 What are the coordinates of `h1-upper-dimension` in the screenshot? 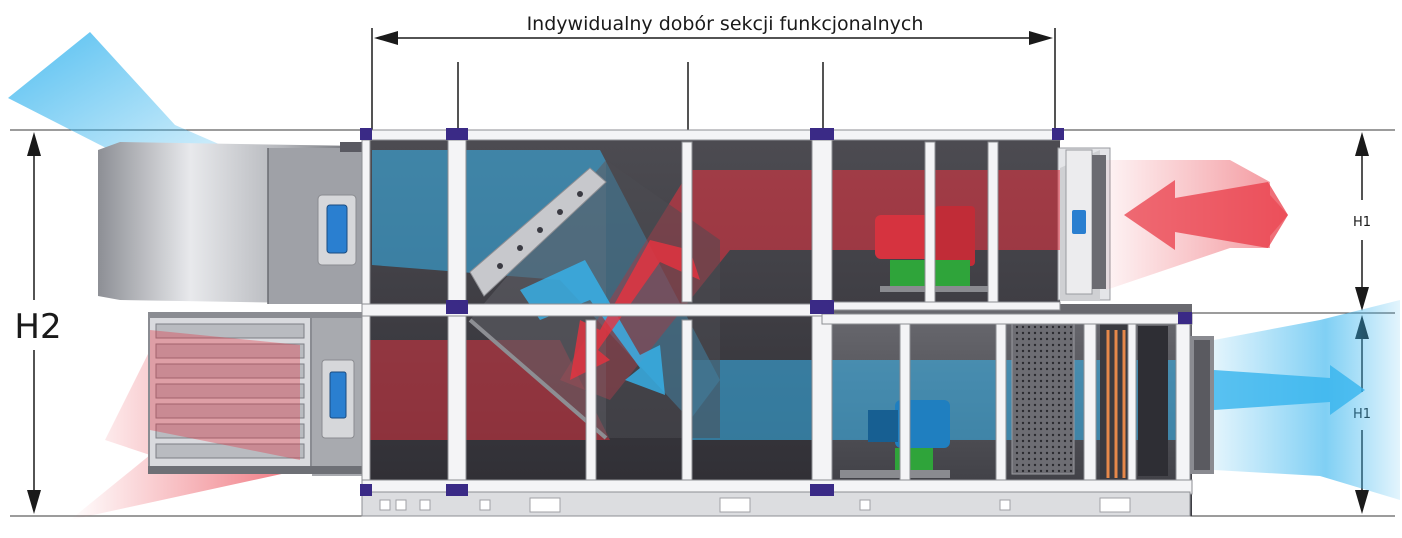 It's located at (1362, 221).